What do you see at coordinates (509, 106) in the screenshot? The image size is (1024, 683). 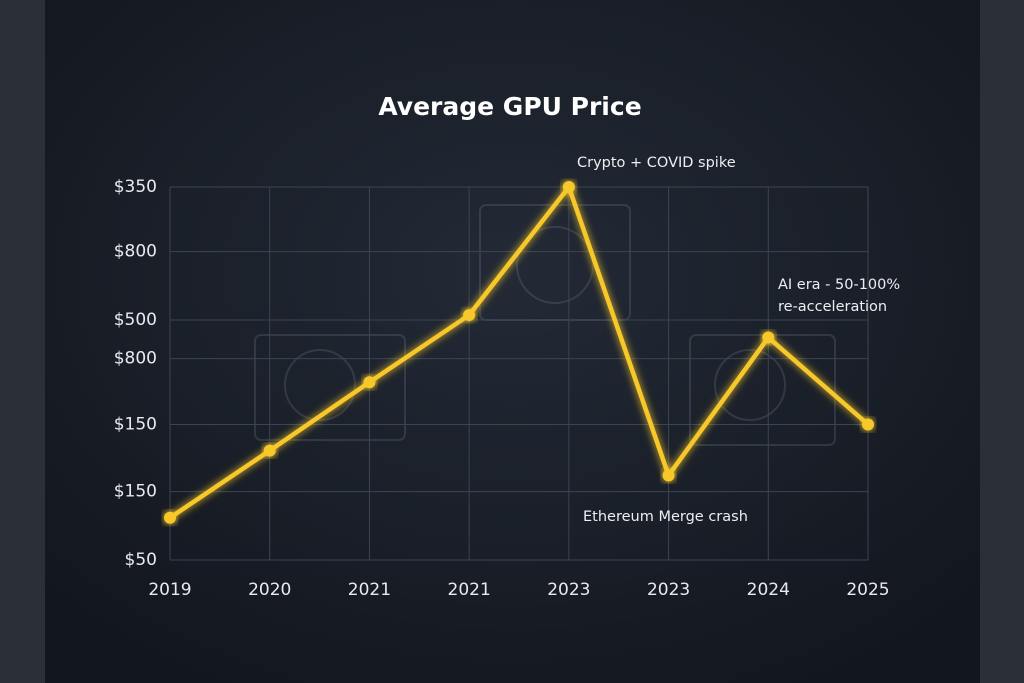 I see `chart-title: Average GPU Price` at bounding box center [509, 106].